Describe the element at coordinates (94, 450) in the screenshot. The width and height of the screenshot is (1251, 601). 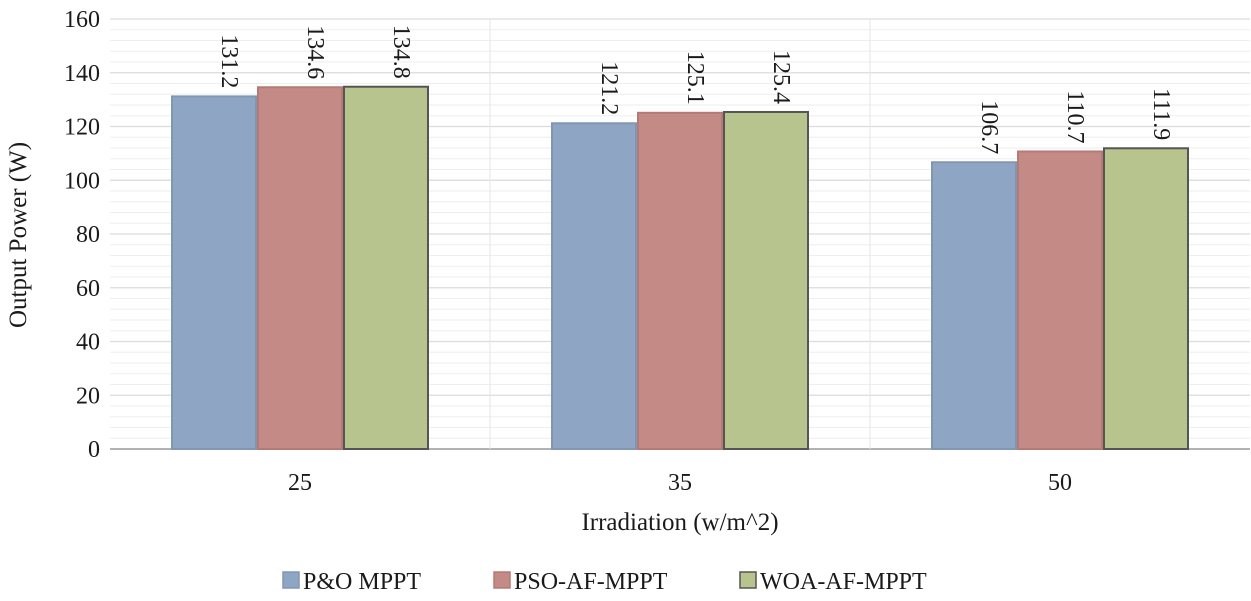
I see `y-tick-label: 0` at that location.